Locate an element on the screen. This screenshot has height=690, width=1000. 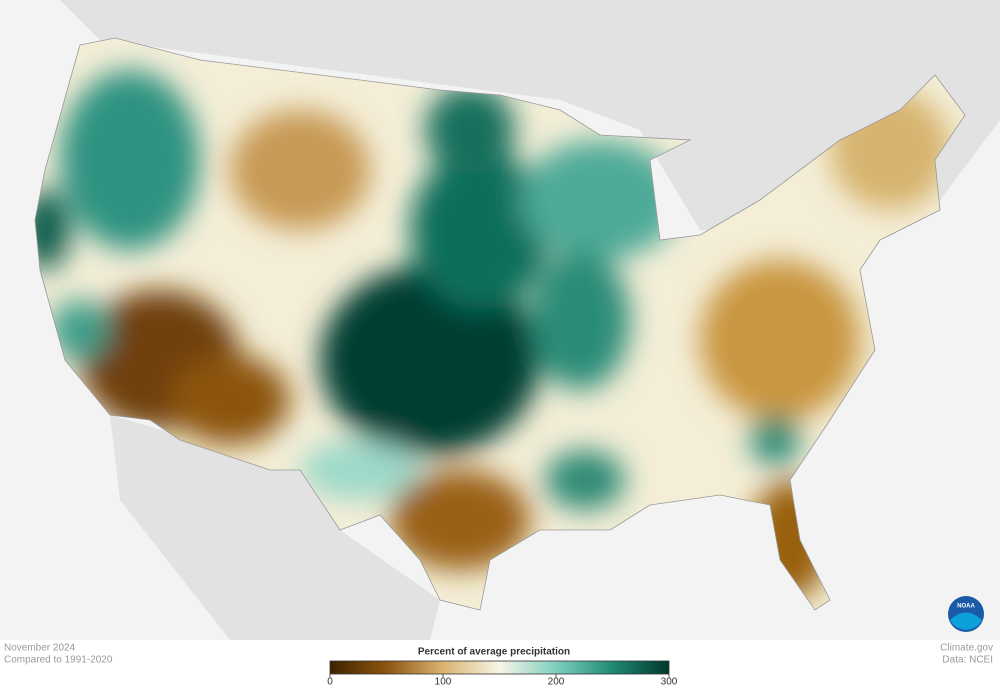
logo-text: NOAA is located at coordinates (966, 607).